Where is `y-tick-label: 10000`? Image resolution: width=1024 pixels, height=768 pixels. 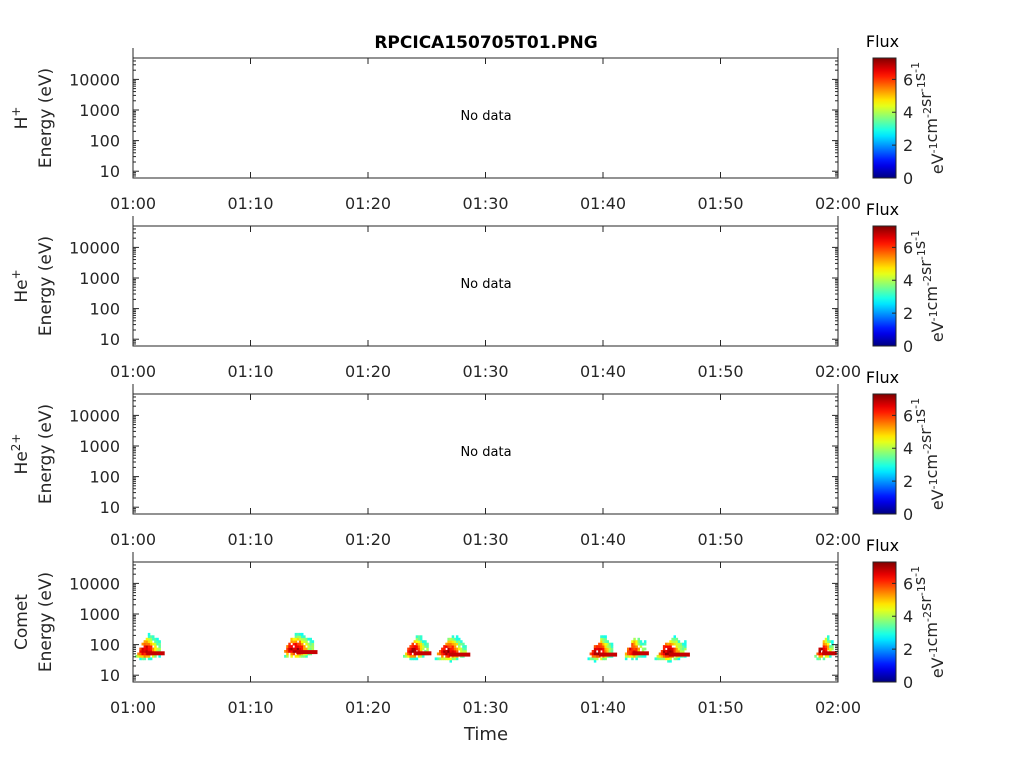 y-tick-label: 10000 is located at coordinates (94, 415).